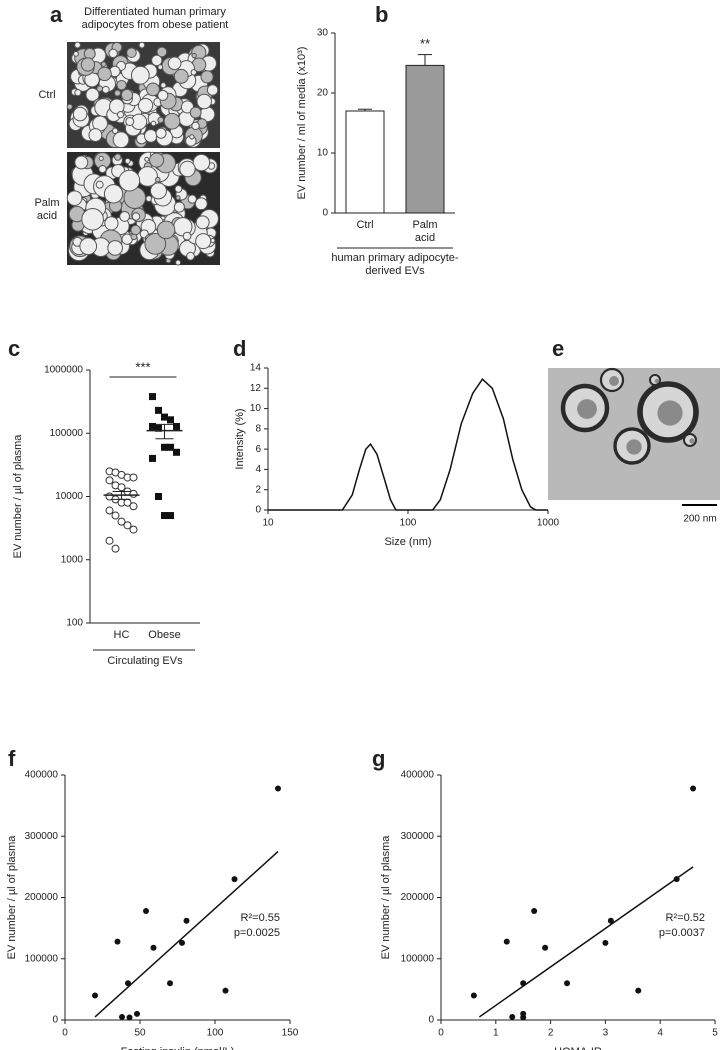  What do you see at coordinates (378, 758) in the screenshot?
I see `panel-label: g` at bounding box center [378, 758].